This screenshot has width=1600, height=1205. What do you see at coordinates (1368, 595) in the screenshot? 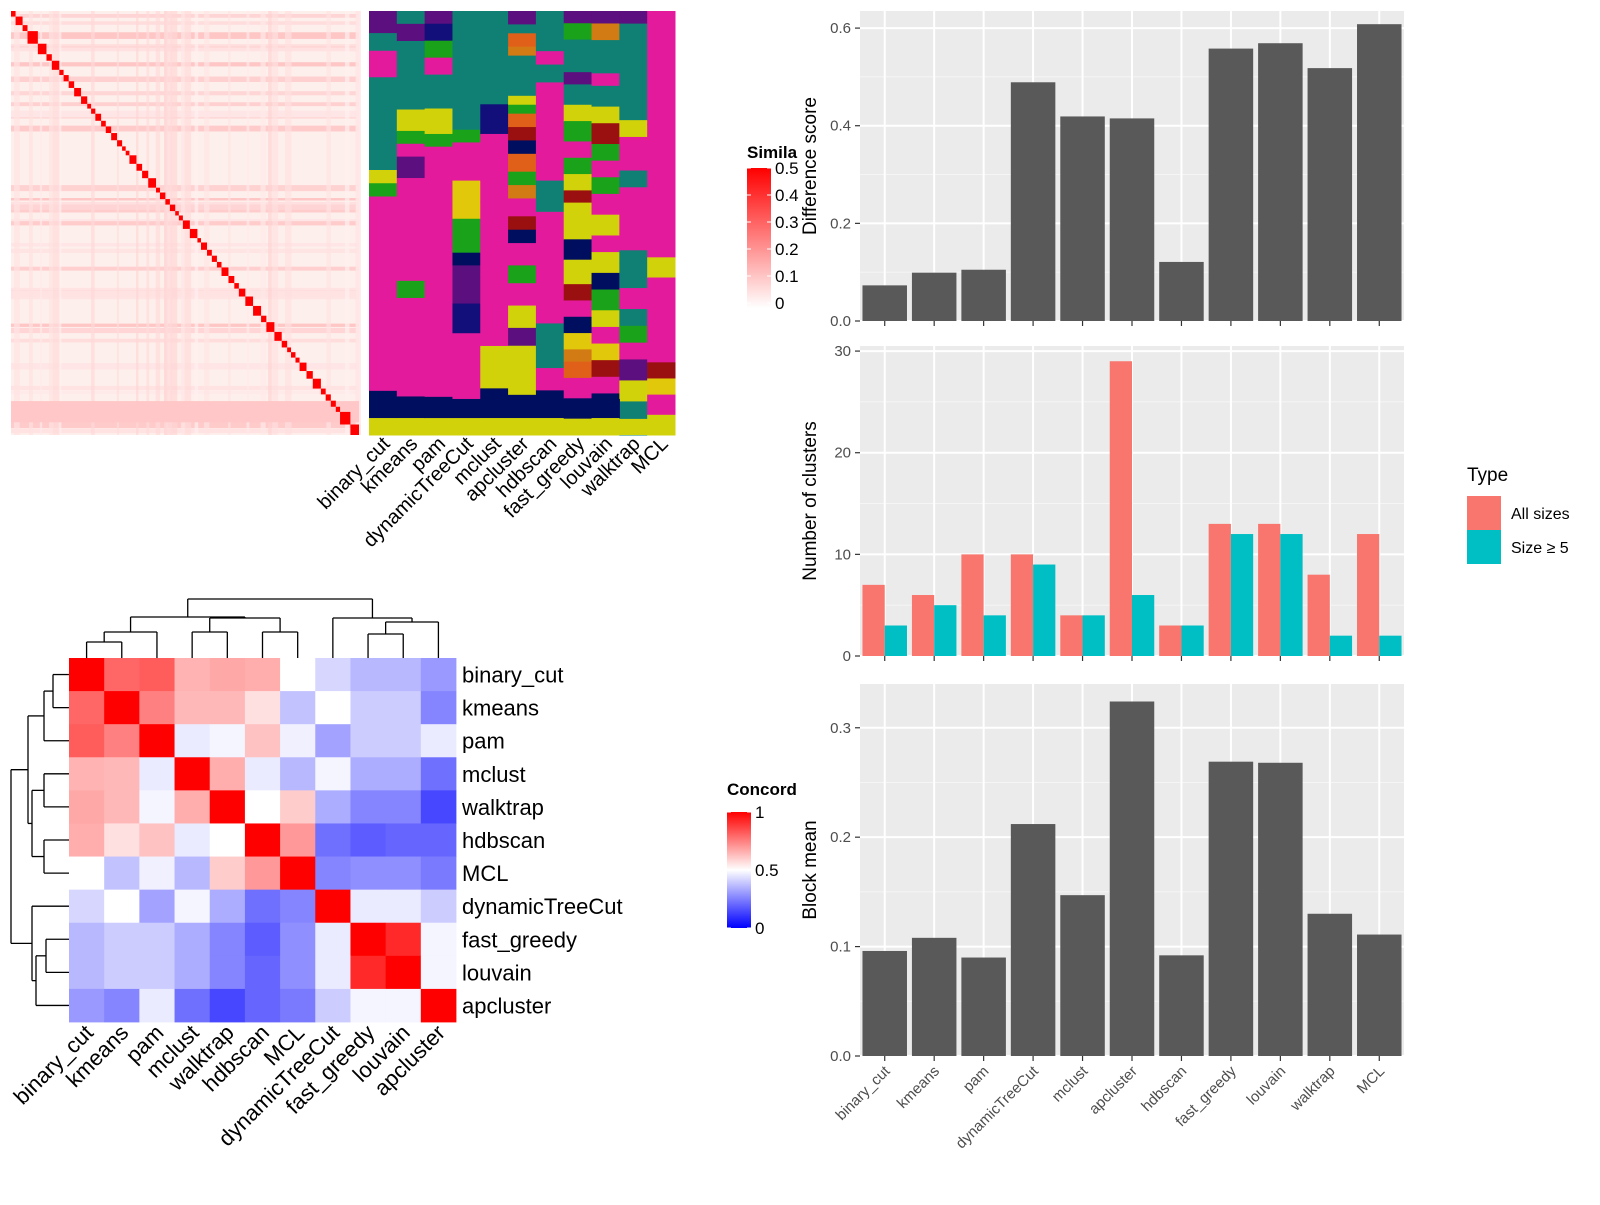
I see `bar-all-sizes` at bounding box center [1368, 595].